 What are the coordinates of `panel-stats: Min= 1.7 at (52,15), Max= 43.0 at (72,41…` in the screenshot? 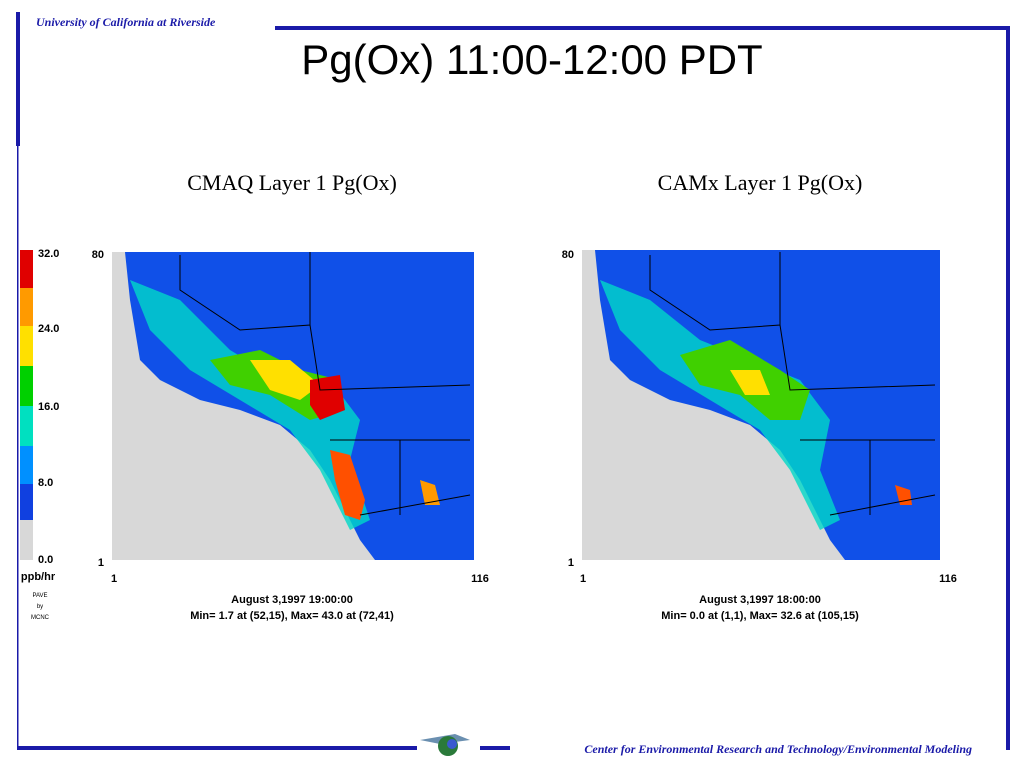 It's located at (292, 616).